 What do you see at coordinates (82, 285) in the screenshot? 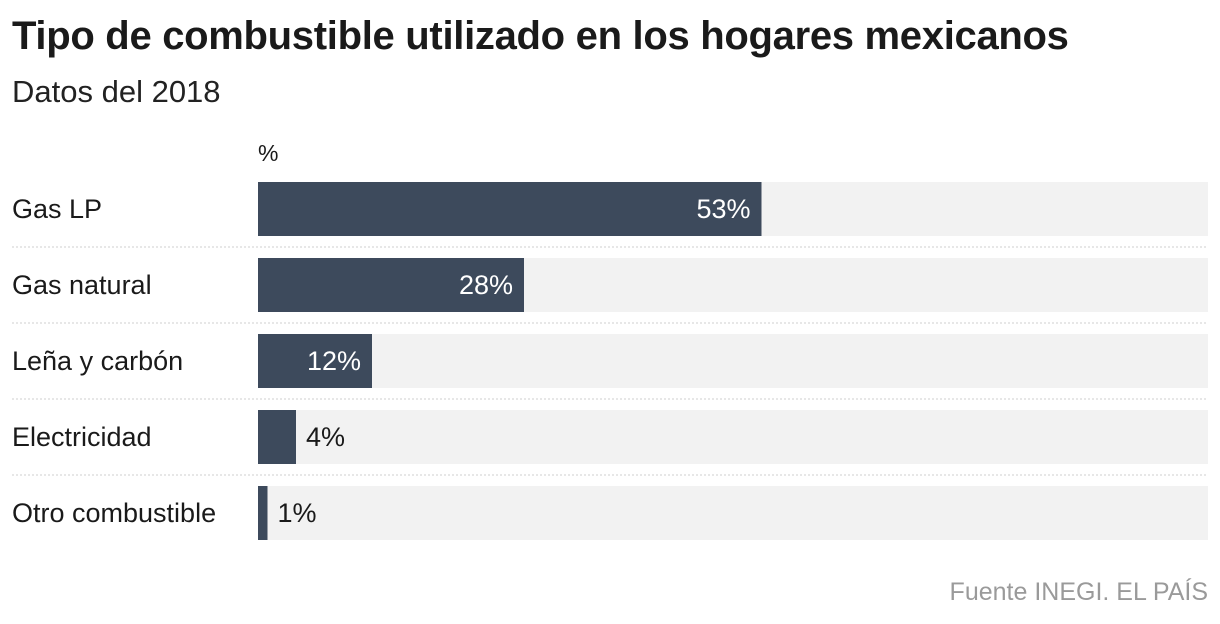
I see `category-label: Gas natural` at bounding box center [82, 285].